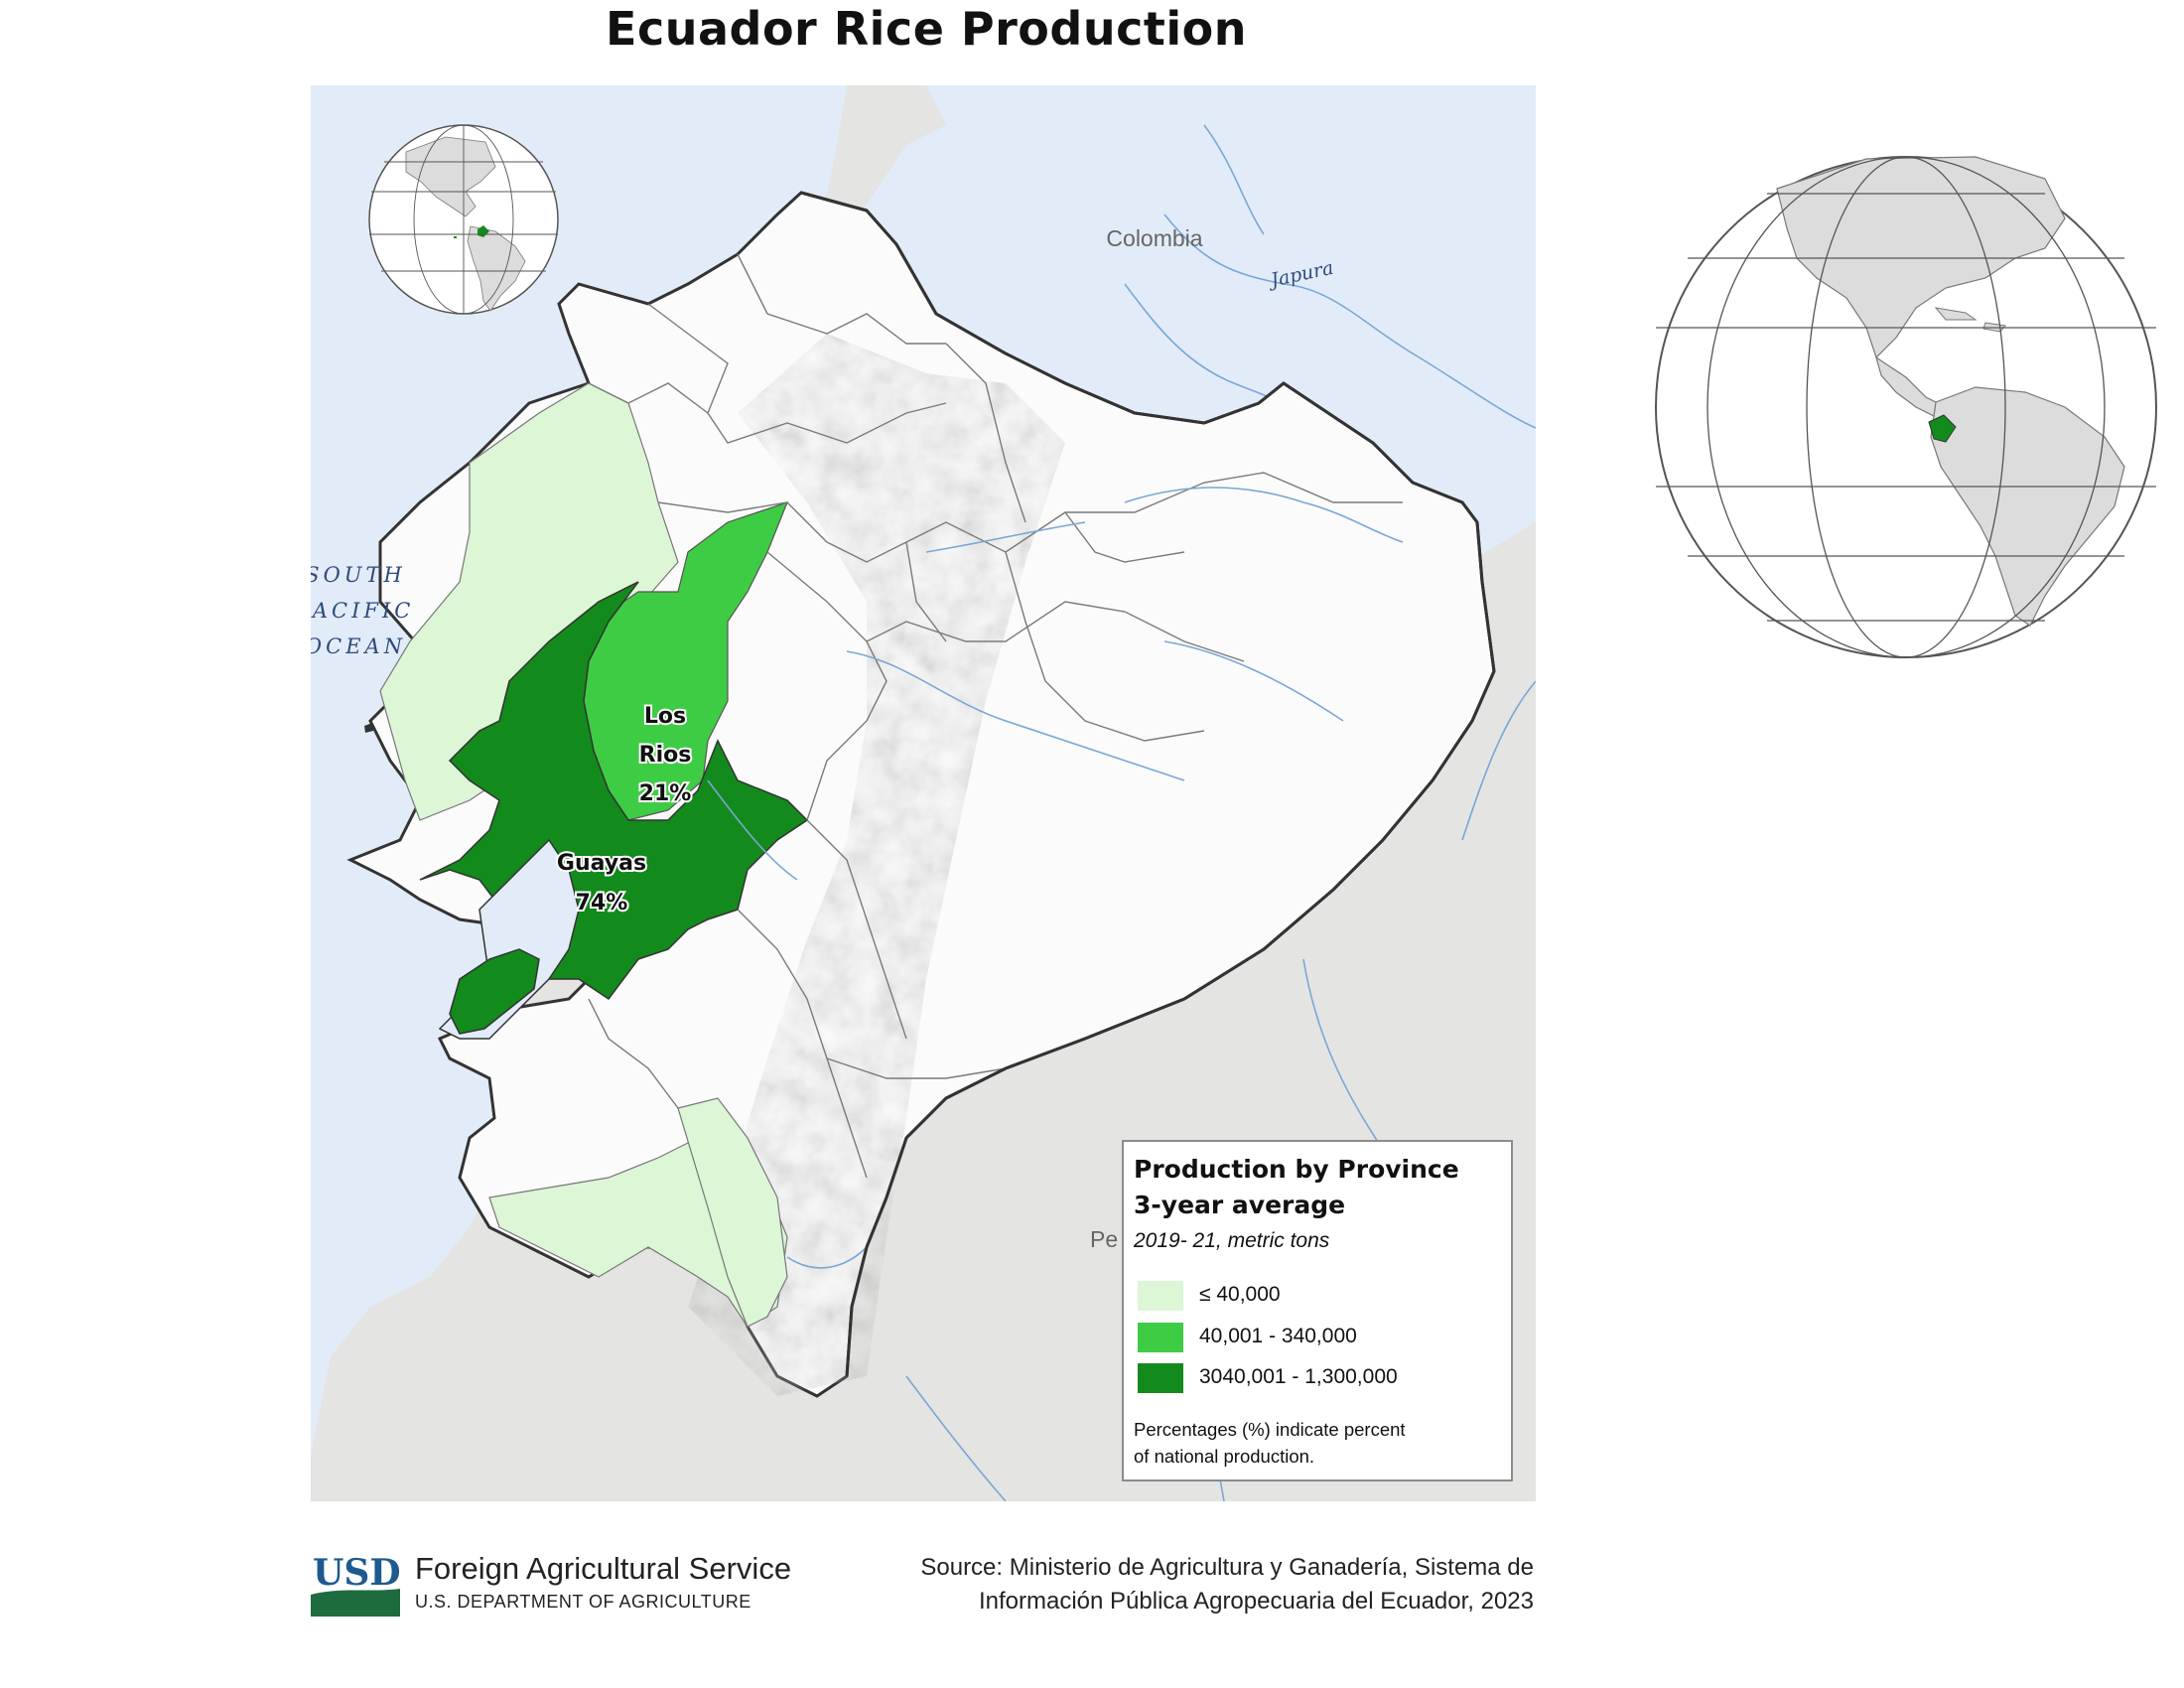  Describe the element at coordinates (358, 575) in the screenshot. I see `ocean-label-line1: SOUTH` at that location.